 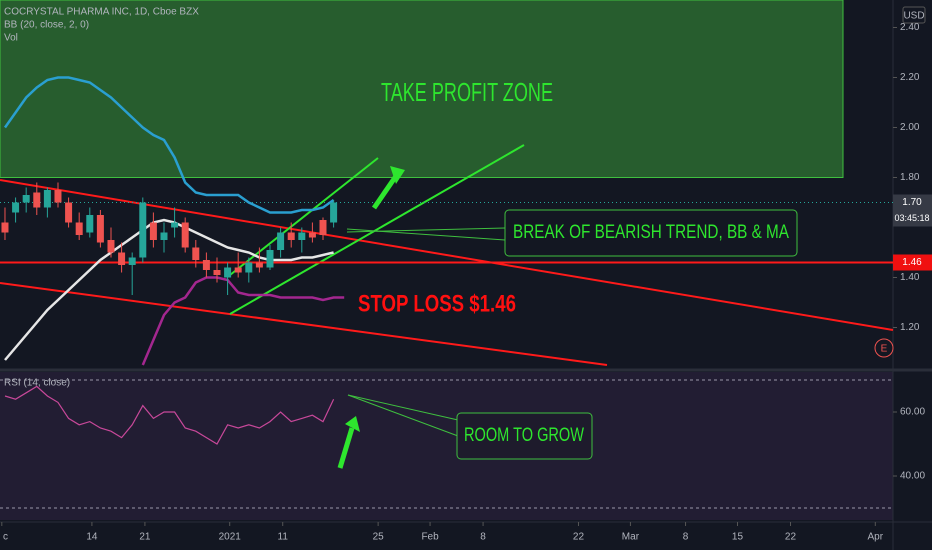 I want to click on annotation: STOP LOSS $1.46, so click(x=437, y=303).